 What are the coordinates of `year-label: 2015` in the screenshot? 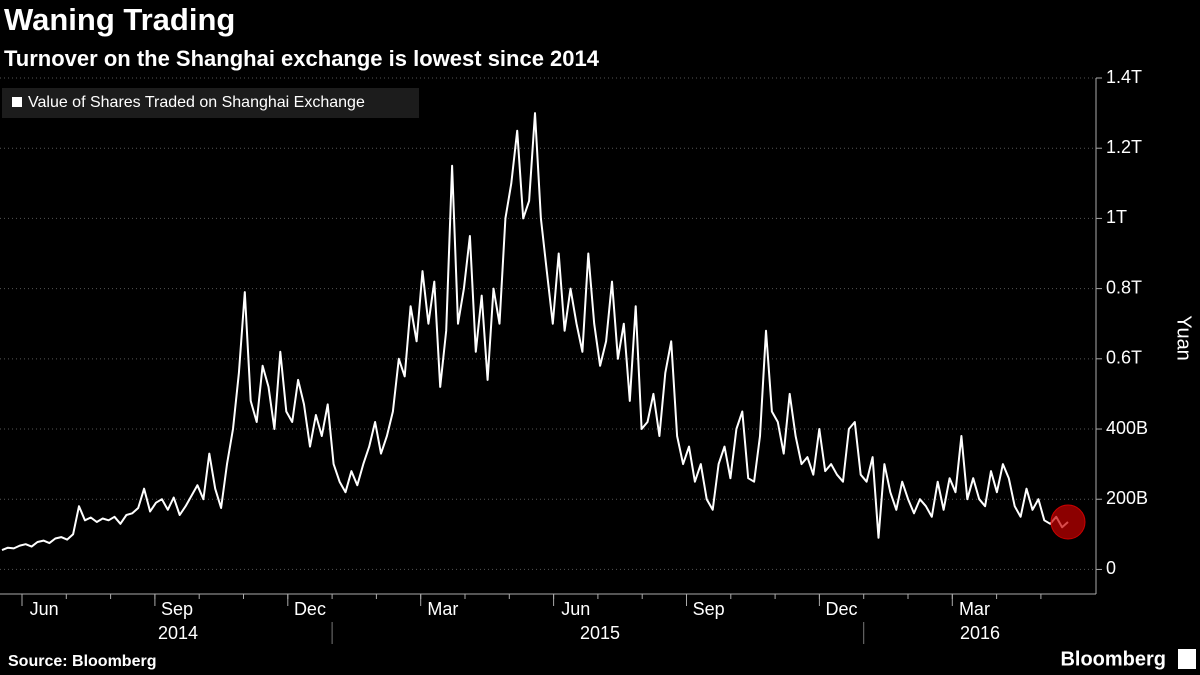 It's located at (600, 633).